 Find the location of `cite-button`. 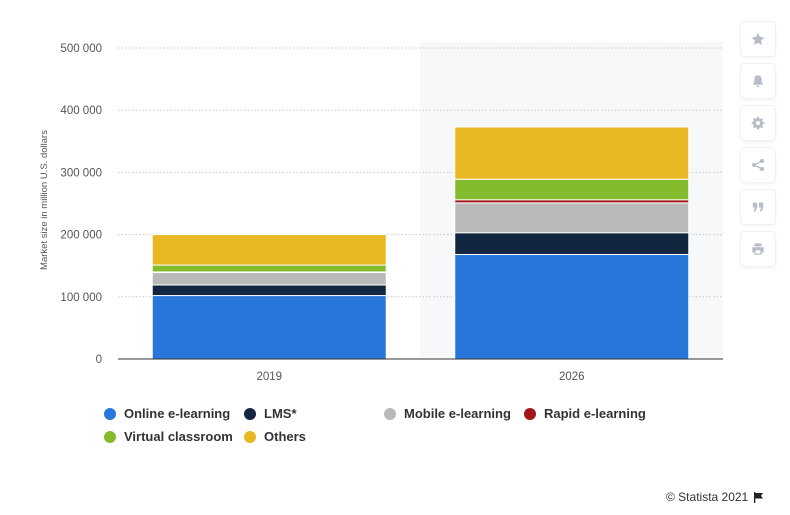

cite-button is located at coordinates (758, 207).